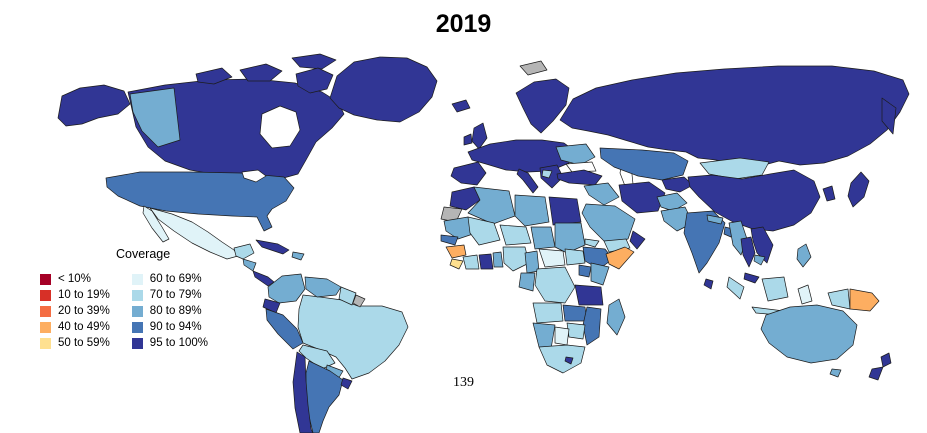  I want to click on region-egypt, so click(565, 211).